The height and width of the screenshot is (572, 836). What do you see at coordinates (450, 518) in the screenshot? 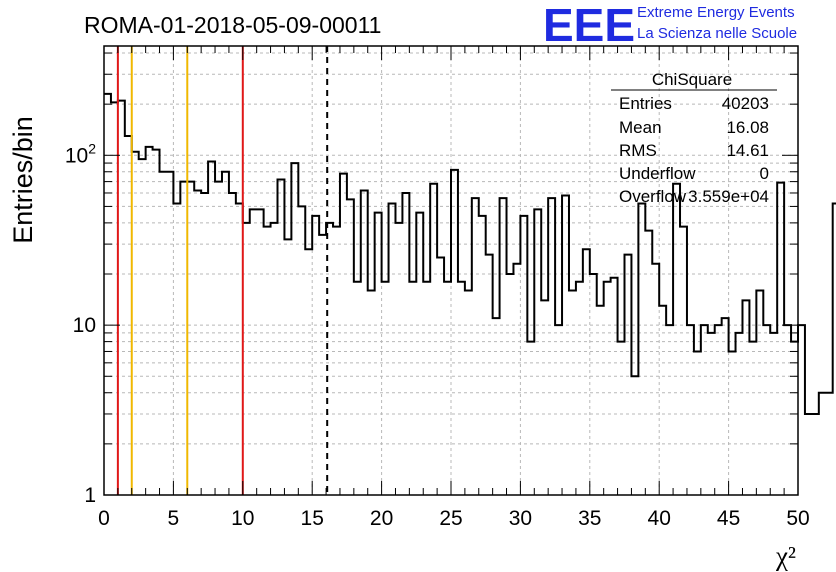
I see `x-tick-label: 25` at bounding box center [450, 518].